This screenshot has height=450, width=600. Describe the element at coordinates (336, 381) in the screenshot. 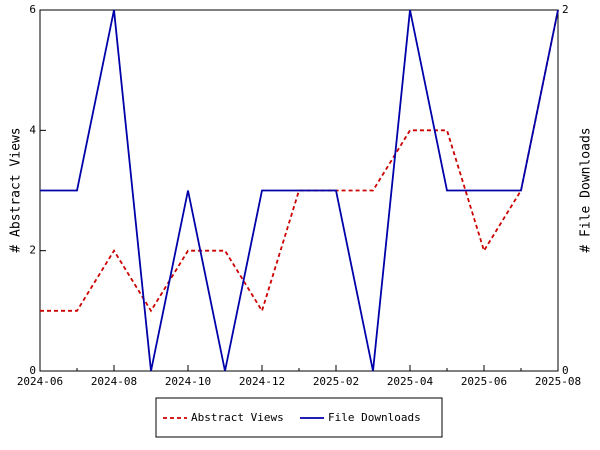

I see `x-tick-label: 2025-02` at that location.